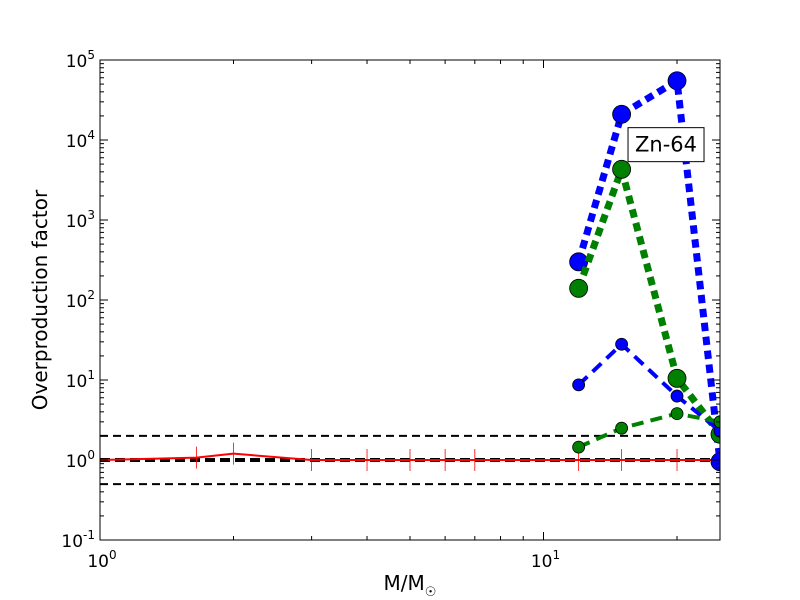 This screenshot has height=600, width=800. I want to click on annotation-box, so click(666, 145).